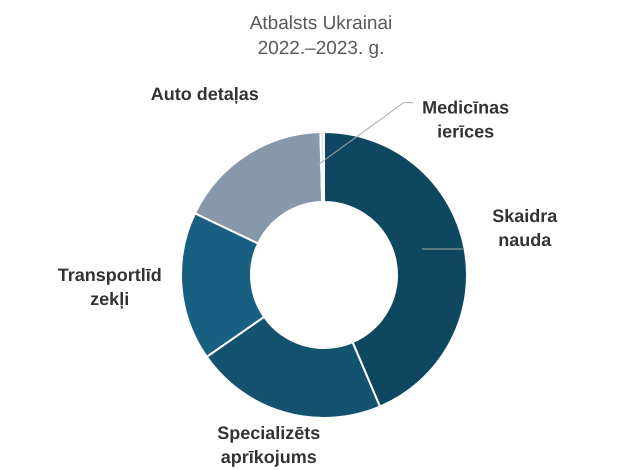 Image resolution: width=642 pixels, height=470 pixels. What do you see at coordinates (466, 120) in the screenshot?
I see `slice-label: Medicīnas ierīces` at bounding box center [466, 120].